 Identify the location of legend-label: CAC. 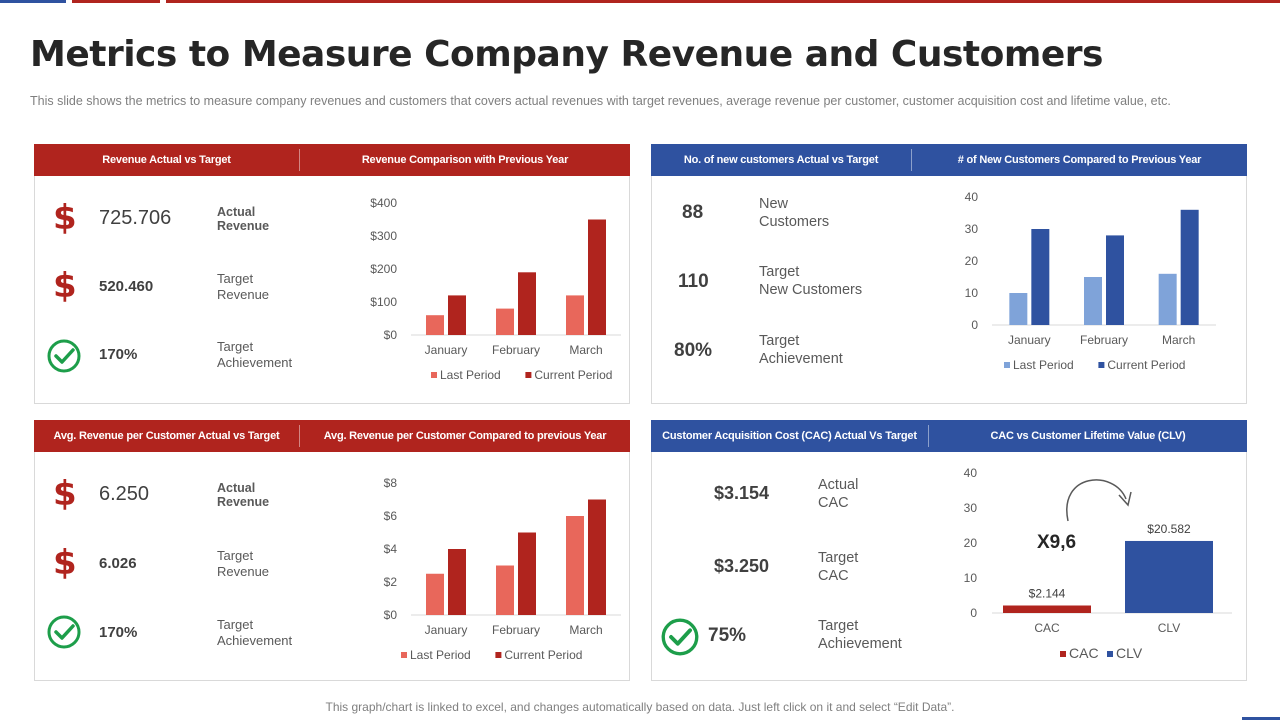
(1084, 653).